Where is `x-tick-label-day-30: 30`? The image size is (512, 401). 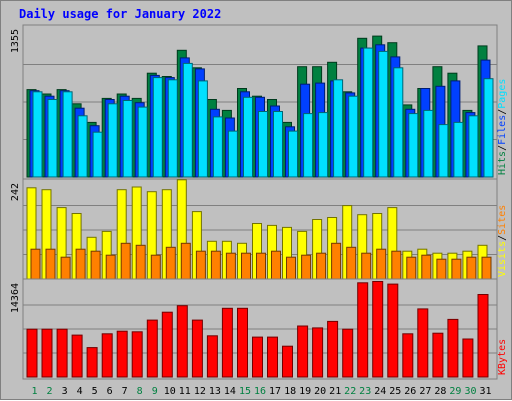 x-tick-label-day-30: 30 is located at coordinates (470, 391).